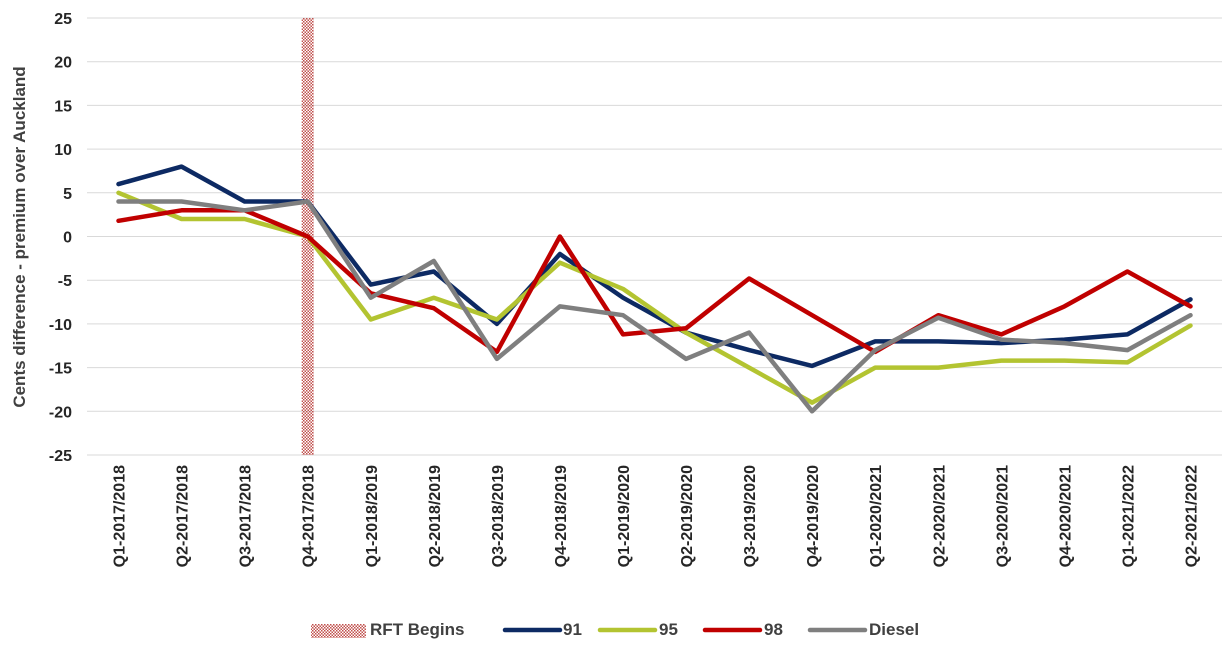  Describe the element at coordinates (624, 516) in the screenshot. I see `x-tick-label: Q1-2019/2020` at that location.